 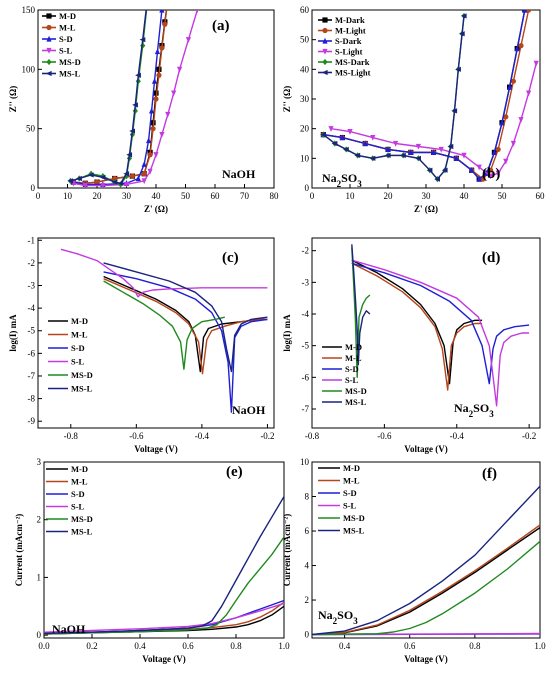 What do you see at coordinates (188, 646) in the screenshot?
I see `x-tick-label: 0.6` at bounding box center [188, 646].